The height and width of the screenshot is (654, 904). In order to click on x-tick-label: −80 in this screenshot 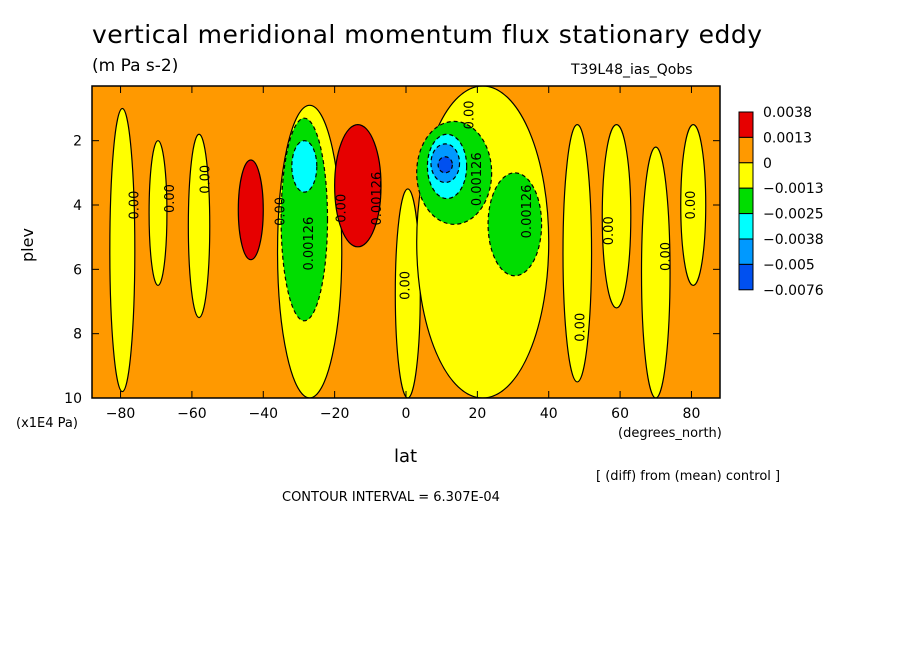, I will do `click(121, 414)`.